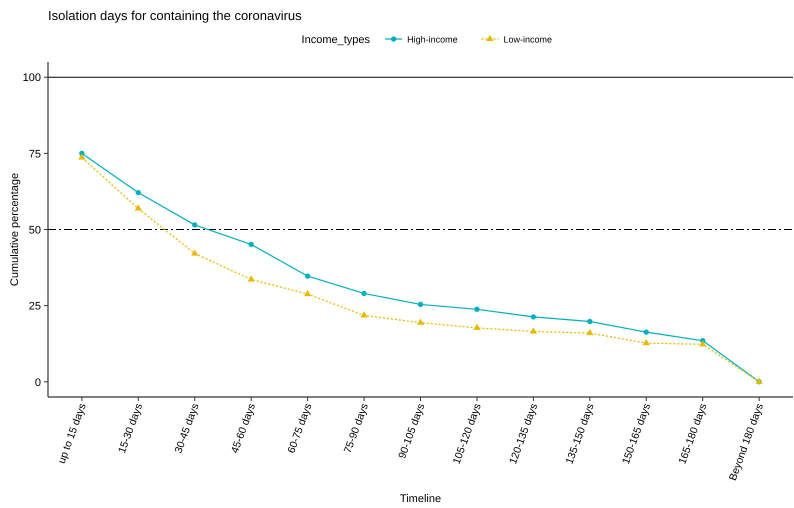 The image size is (794, 508). Describe the element at coordinates (412, 431) in the screenshot. I see `x-tick-label: 90-105 days` at that location.